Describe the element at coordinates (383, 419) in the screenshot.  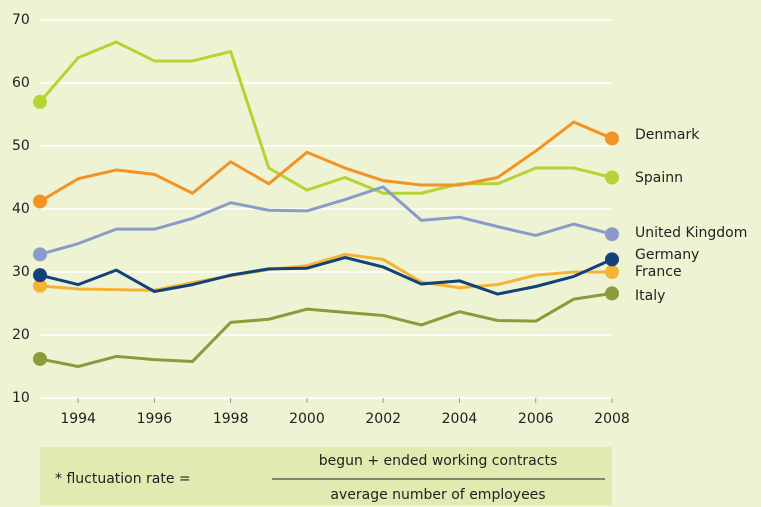
I see `x-tick-label: 2002` at that location.